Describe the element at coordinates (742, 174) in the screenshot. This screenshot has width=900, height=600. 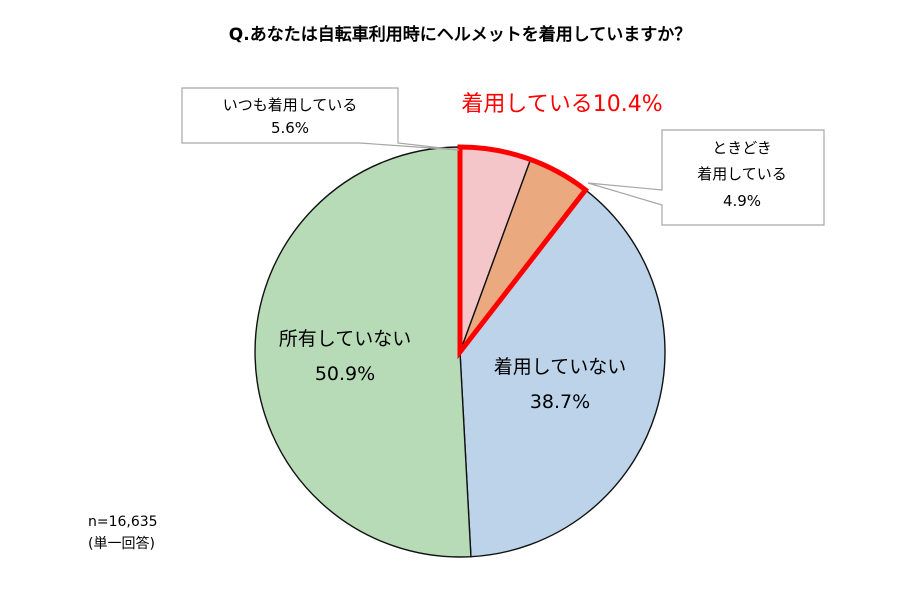
I see `callout-sometimes-line2: 着用している` at that location.